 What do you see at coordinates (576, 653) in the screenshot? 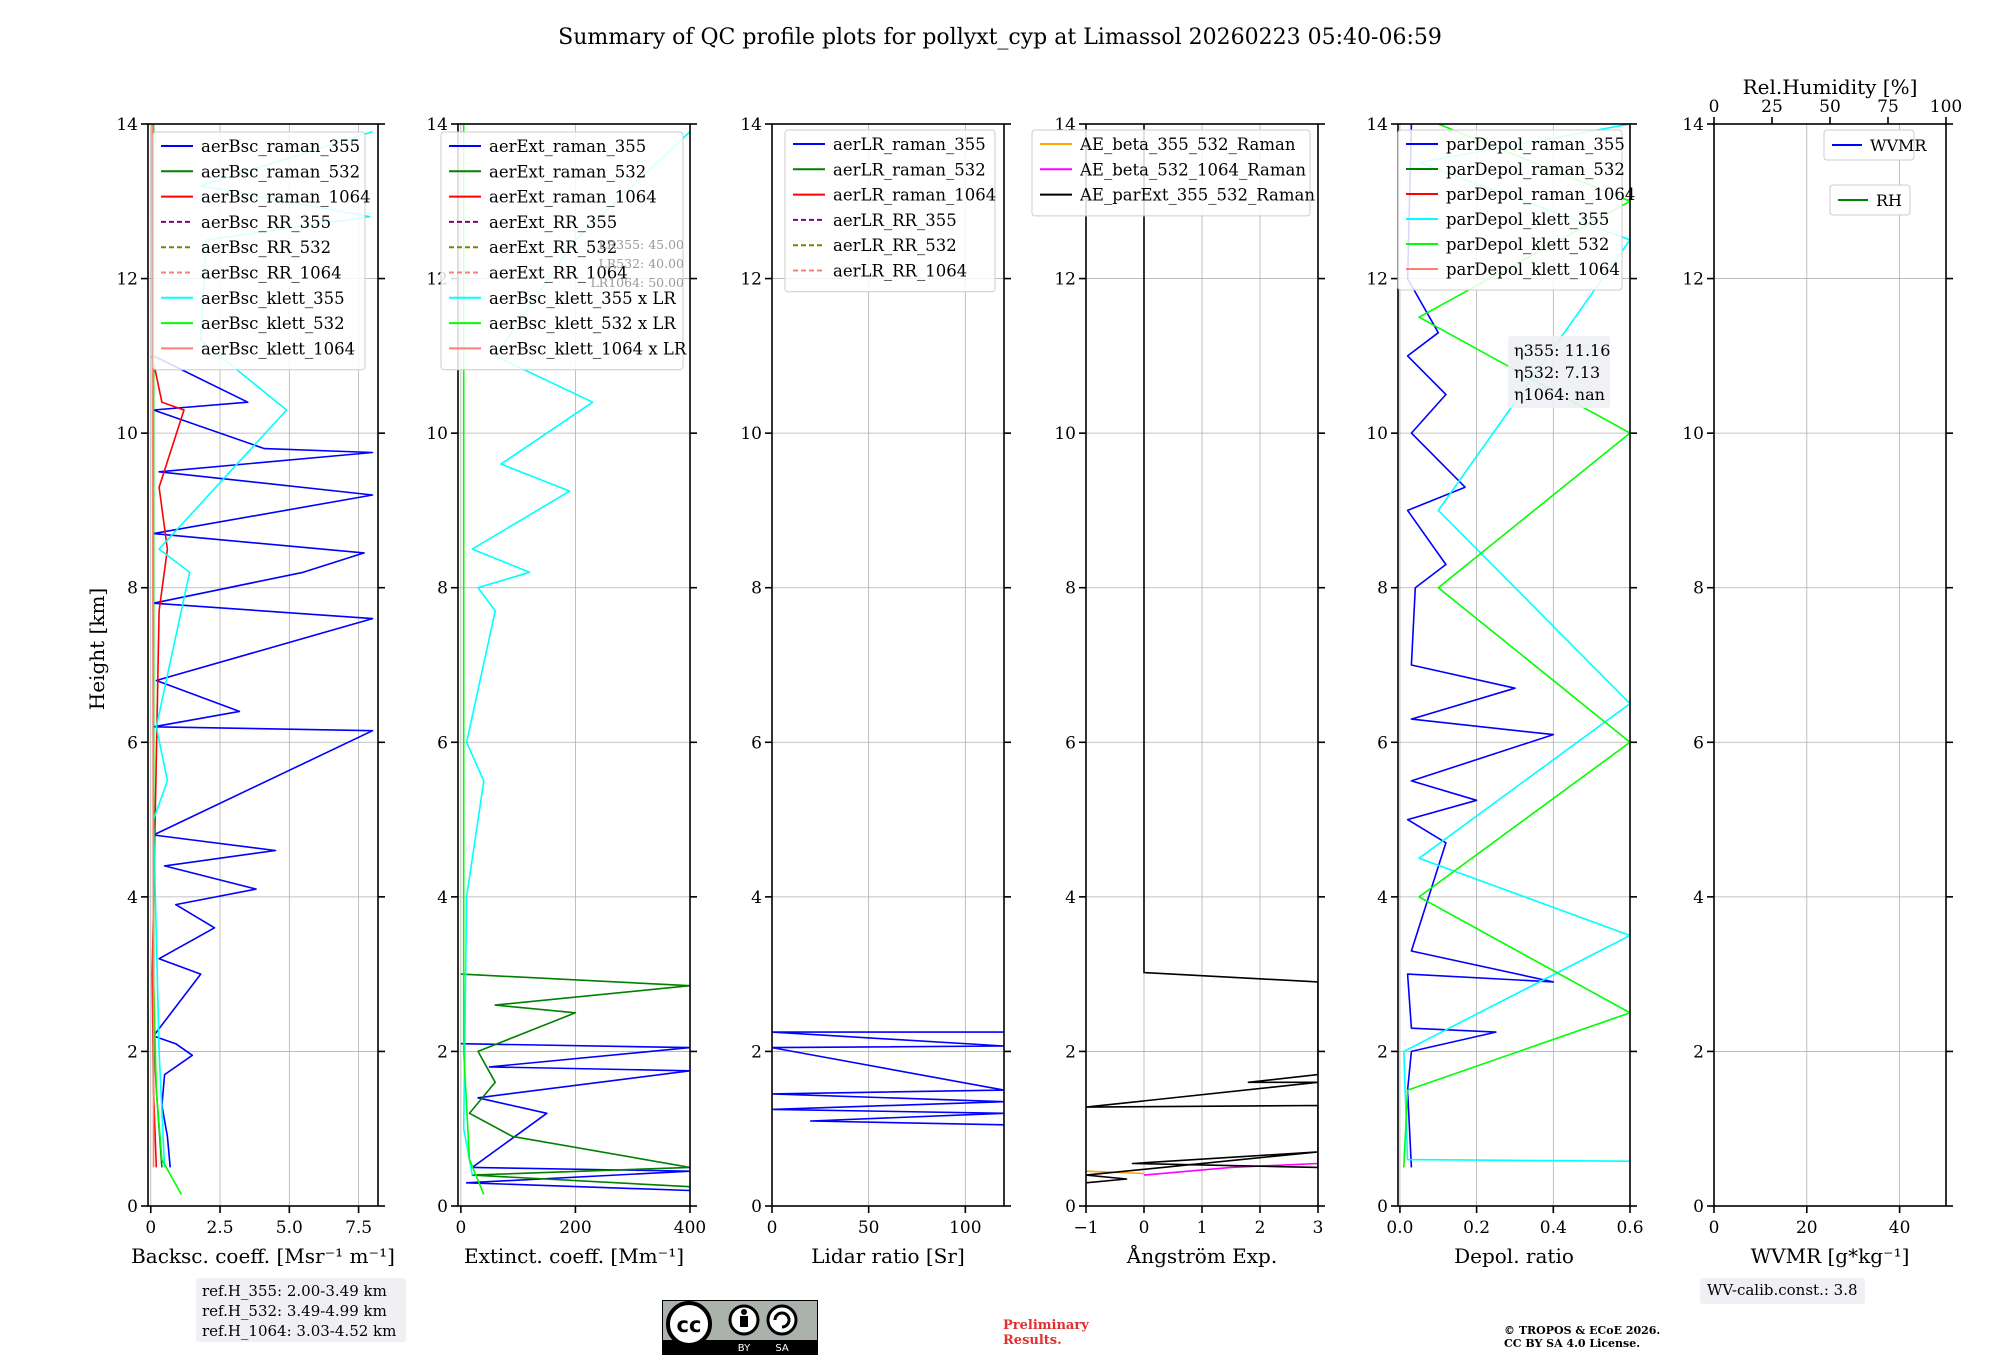
I see `series-aerbsc-klett-355-x-lr` at bounding box center [576, 653].